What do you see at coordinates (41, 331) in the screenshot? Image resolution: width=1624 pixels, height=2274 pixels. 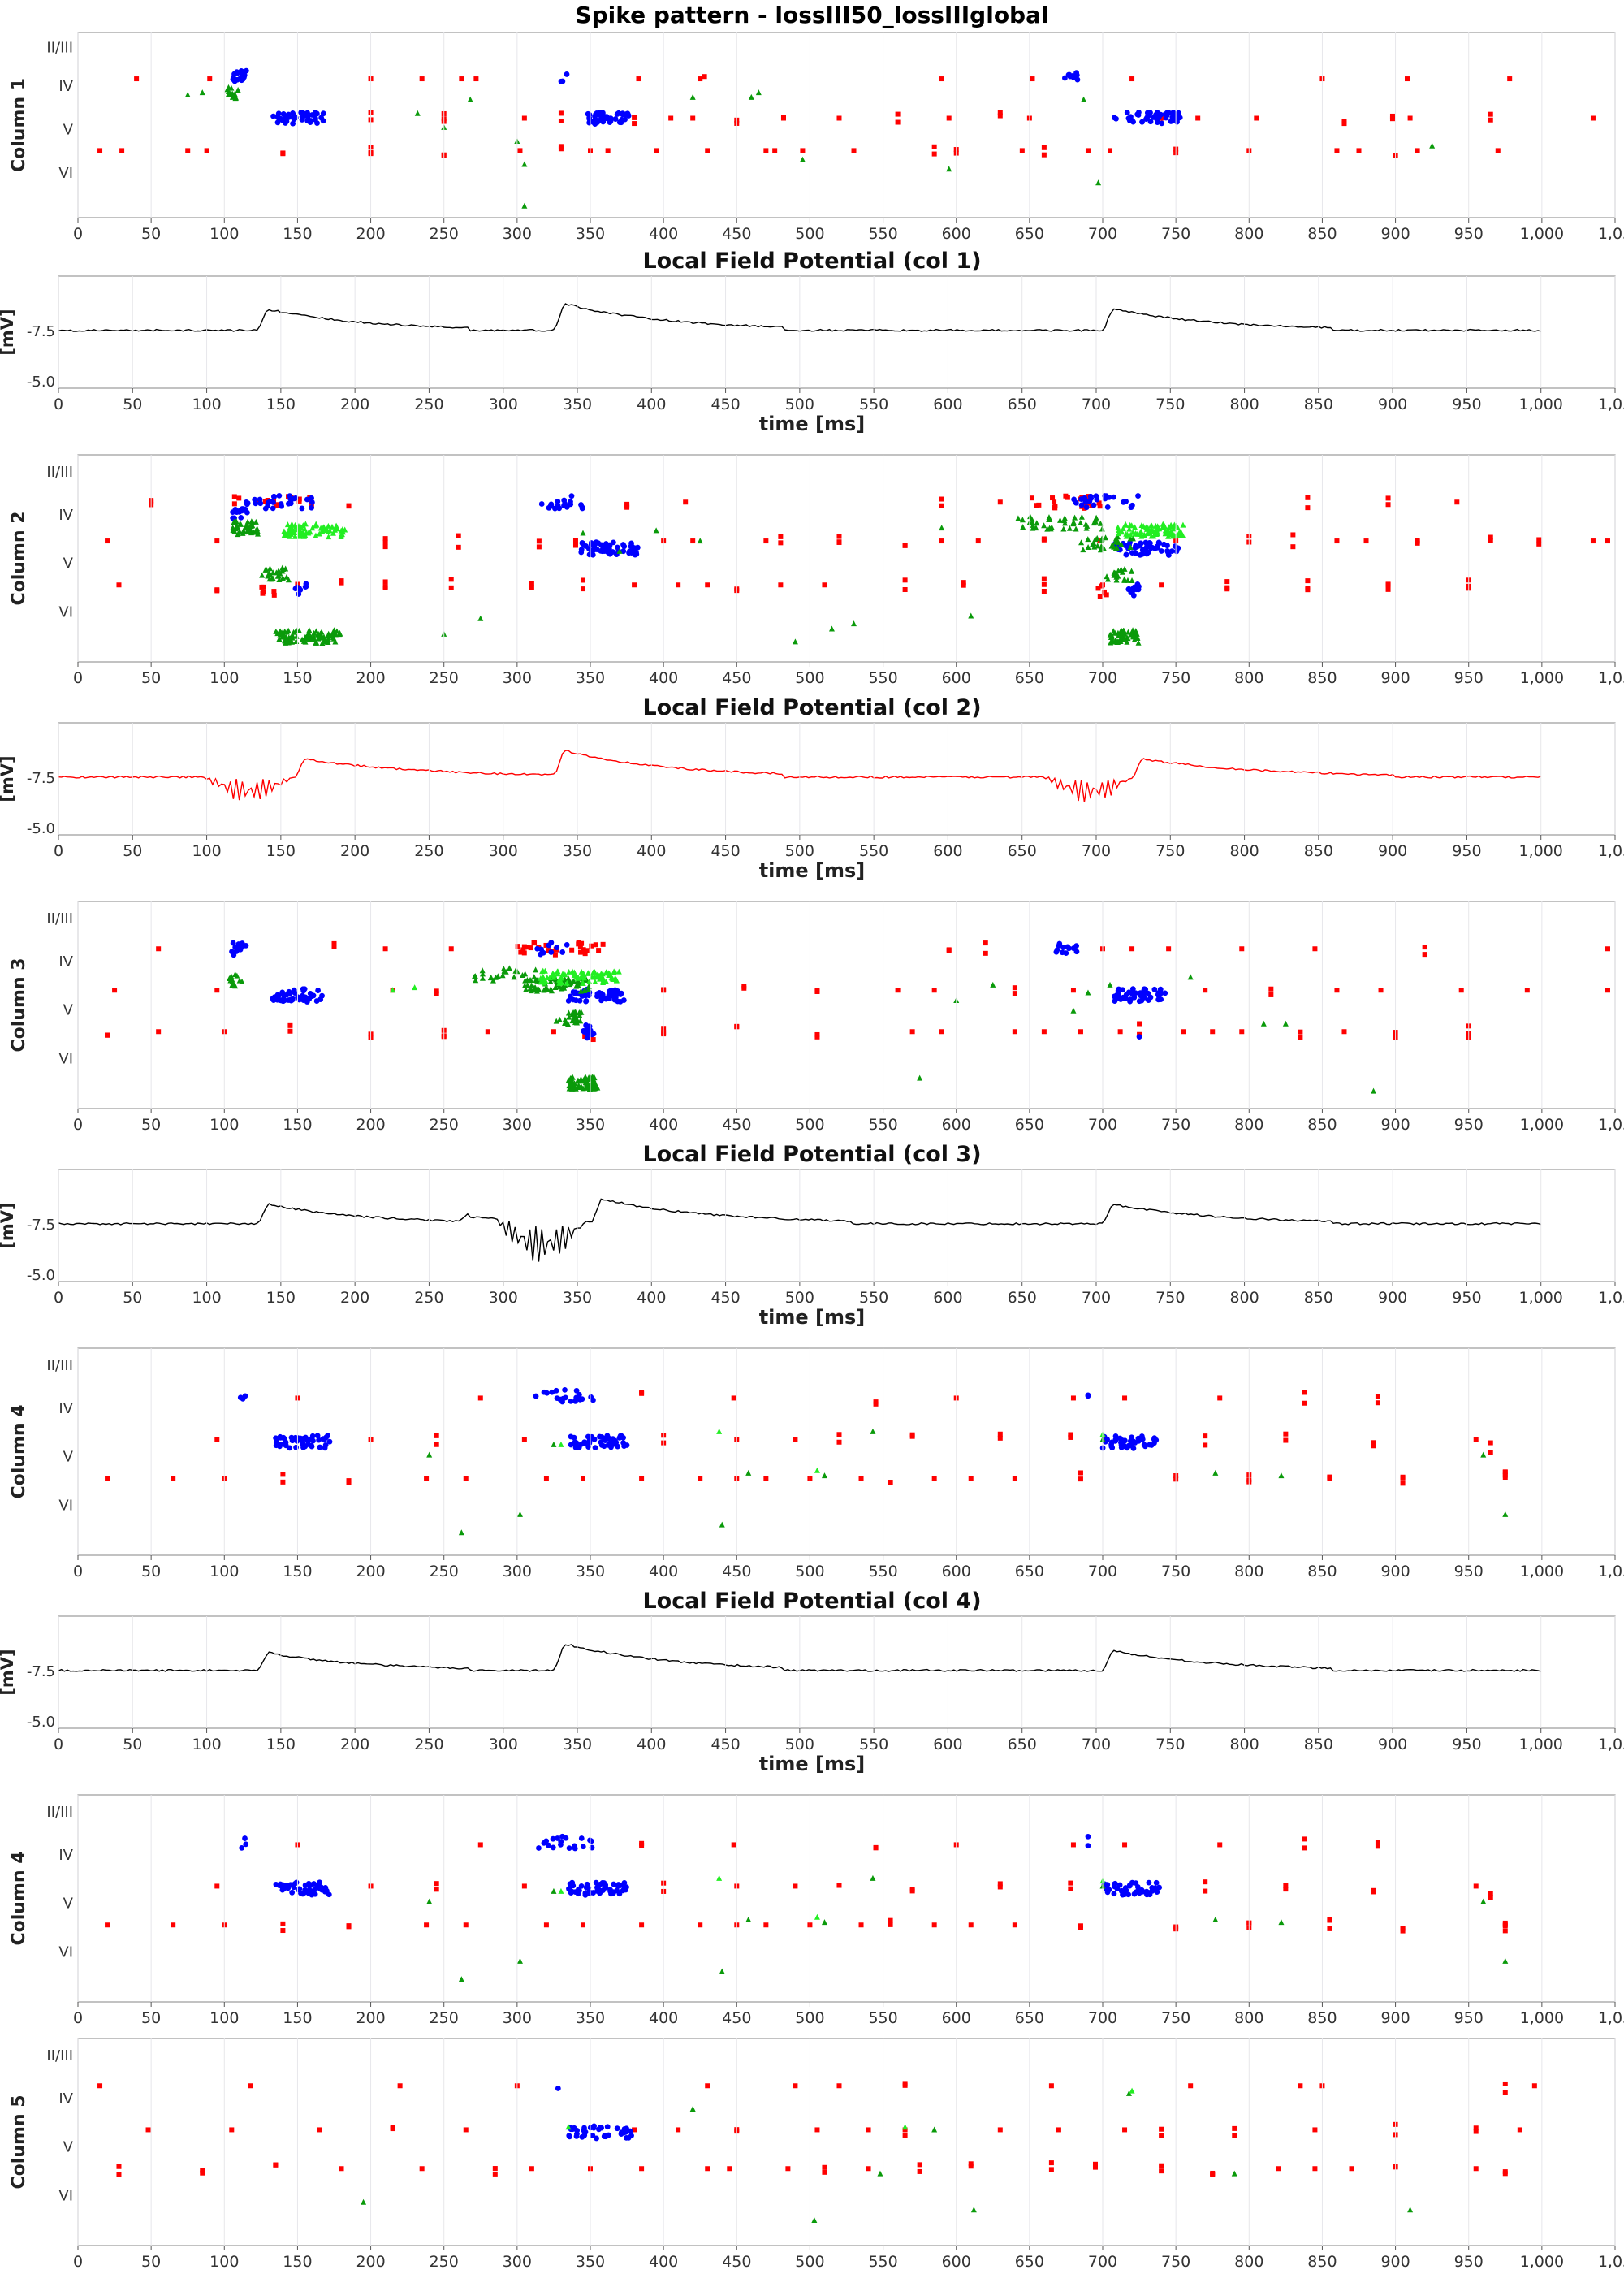 I see `y-tick-label: -7.5` at bounding box center [41, 331].